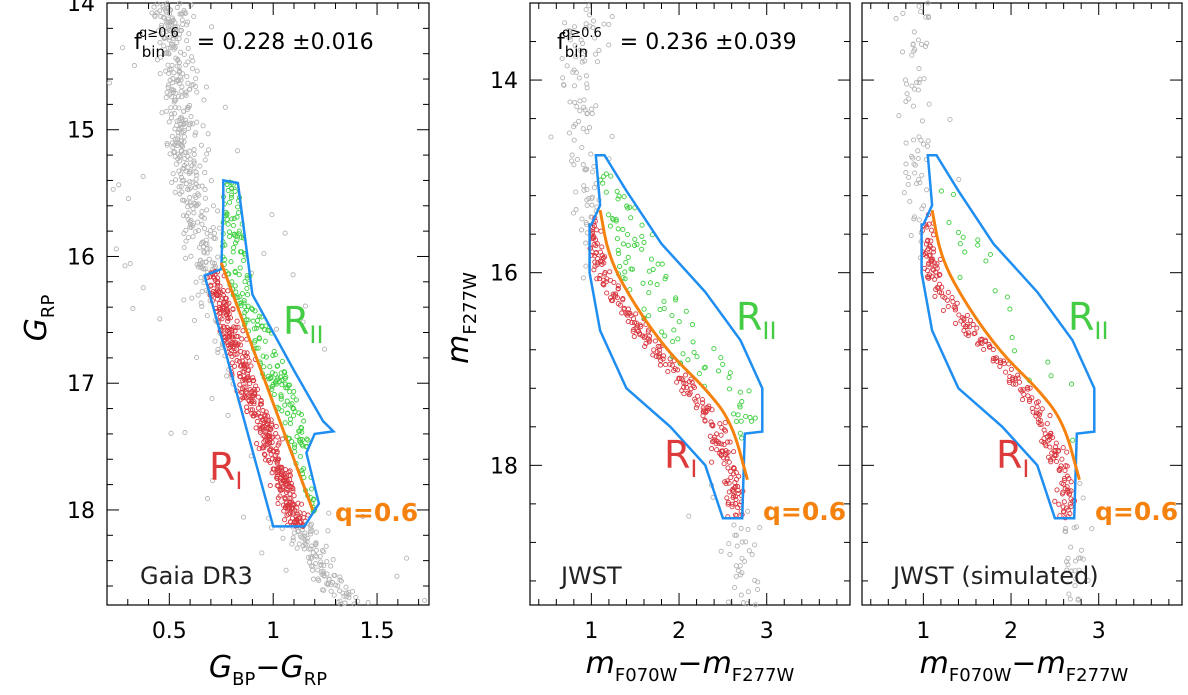 This screenshot has width=1188, height=695. Describe the element at coordinates (258, 399) in the screenshot. I see `panel-gaia-region1-points` at that location.